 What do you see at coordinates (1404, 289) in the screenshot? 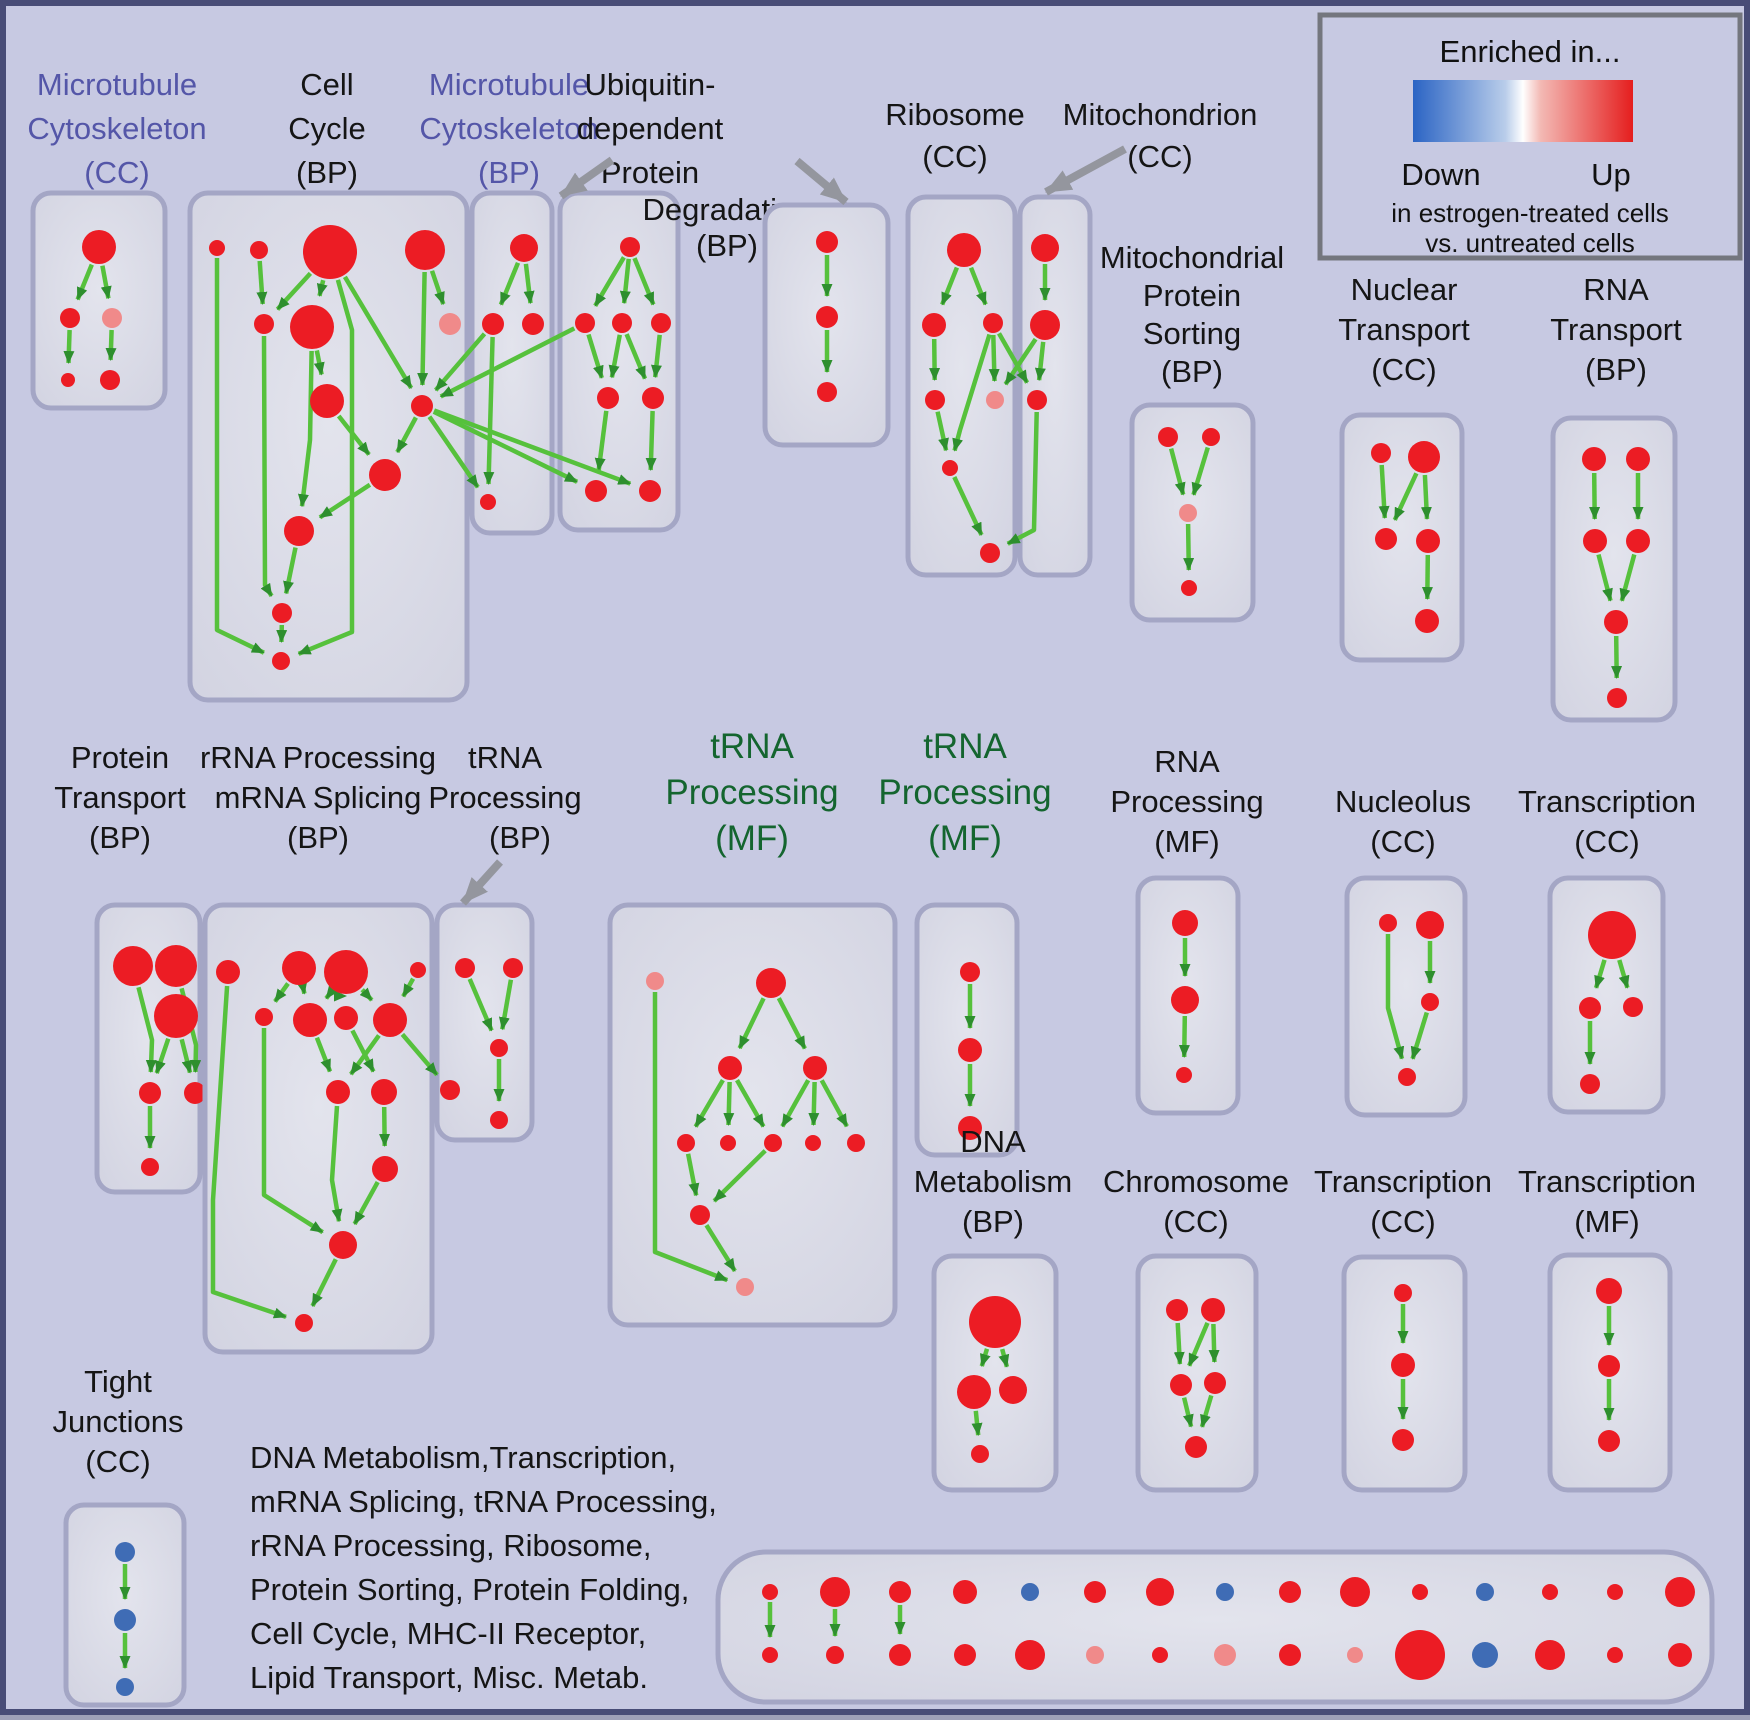
I see `cluster-label-nuclear-transport: Nuclear` at bounding box center [1404, 289].